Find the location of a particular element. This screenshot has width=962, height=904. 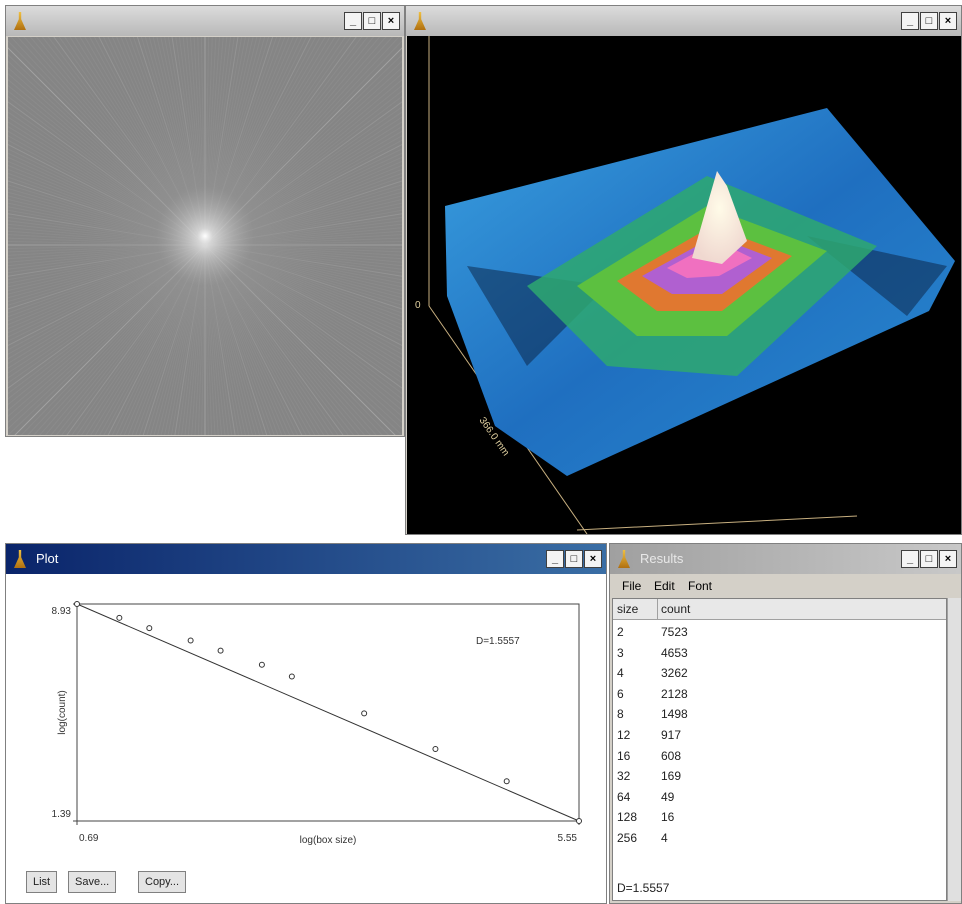

y-axis-label: log(count) is located at coordinates (62, 712).